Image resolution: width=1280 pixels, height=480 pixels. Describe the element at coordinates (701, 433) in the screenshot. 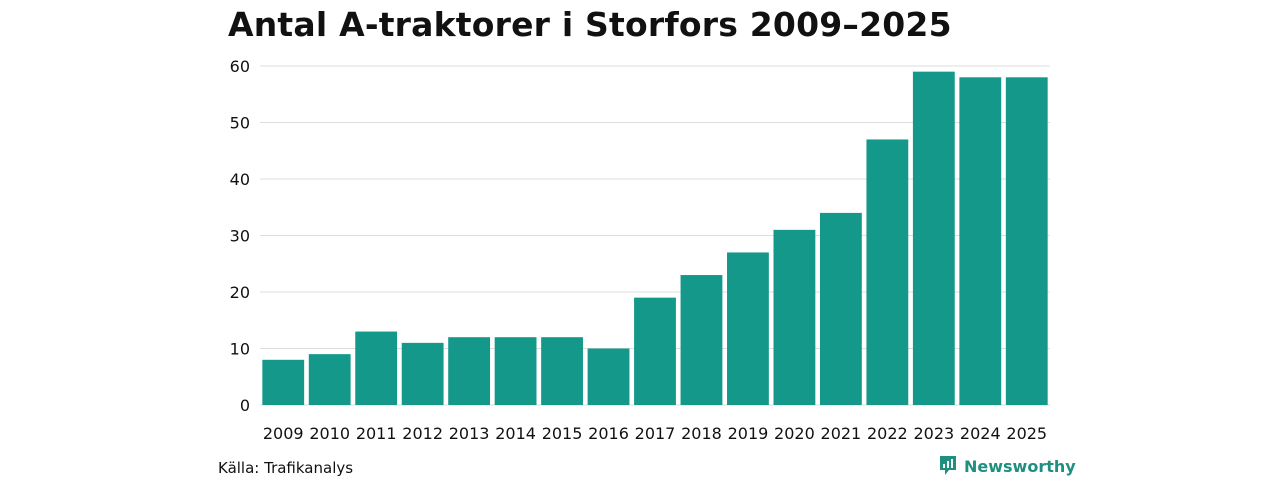

I see `x-tick-label: 2018` at that location.